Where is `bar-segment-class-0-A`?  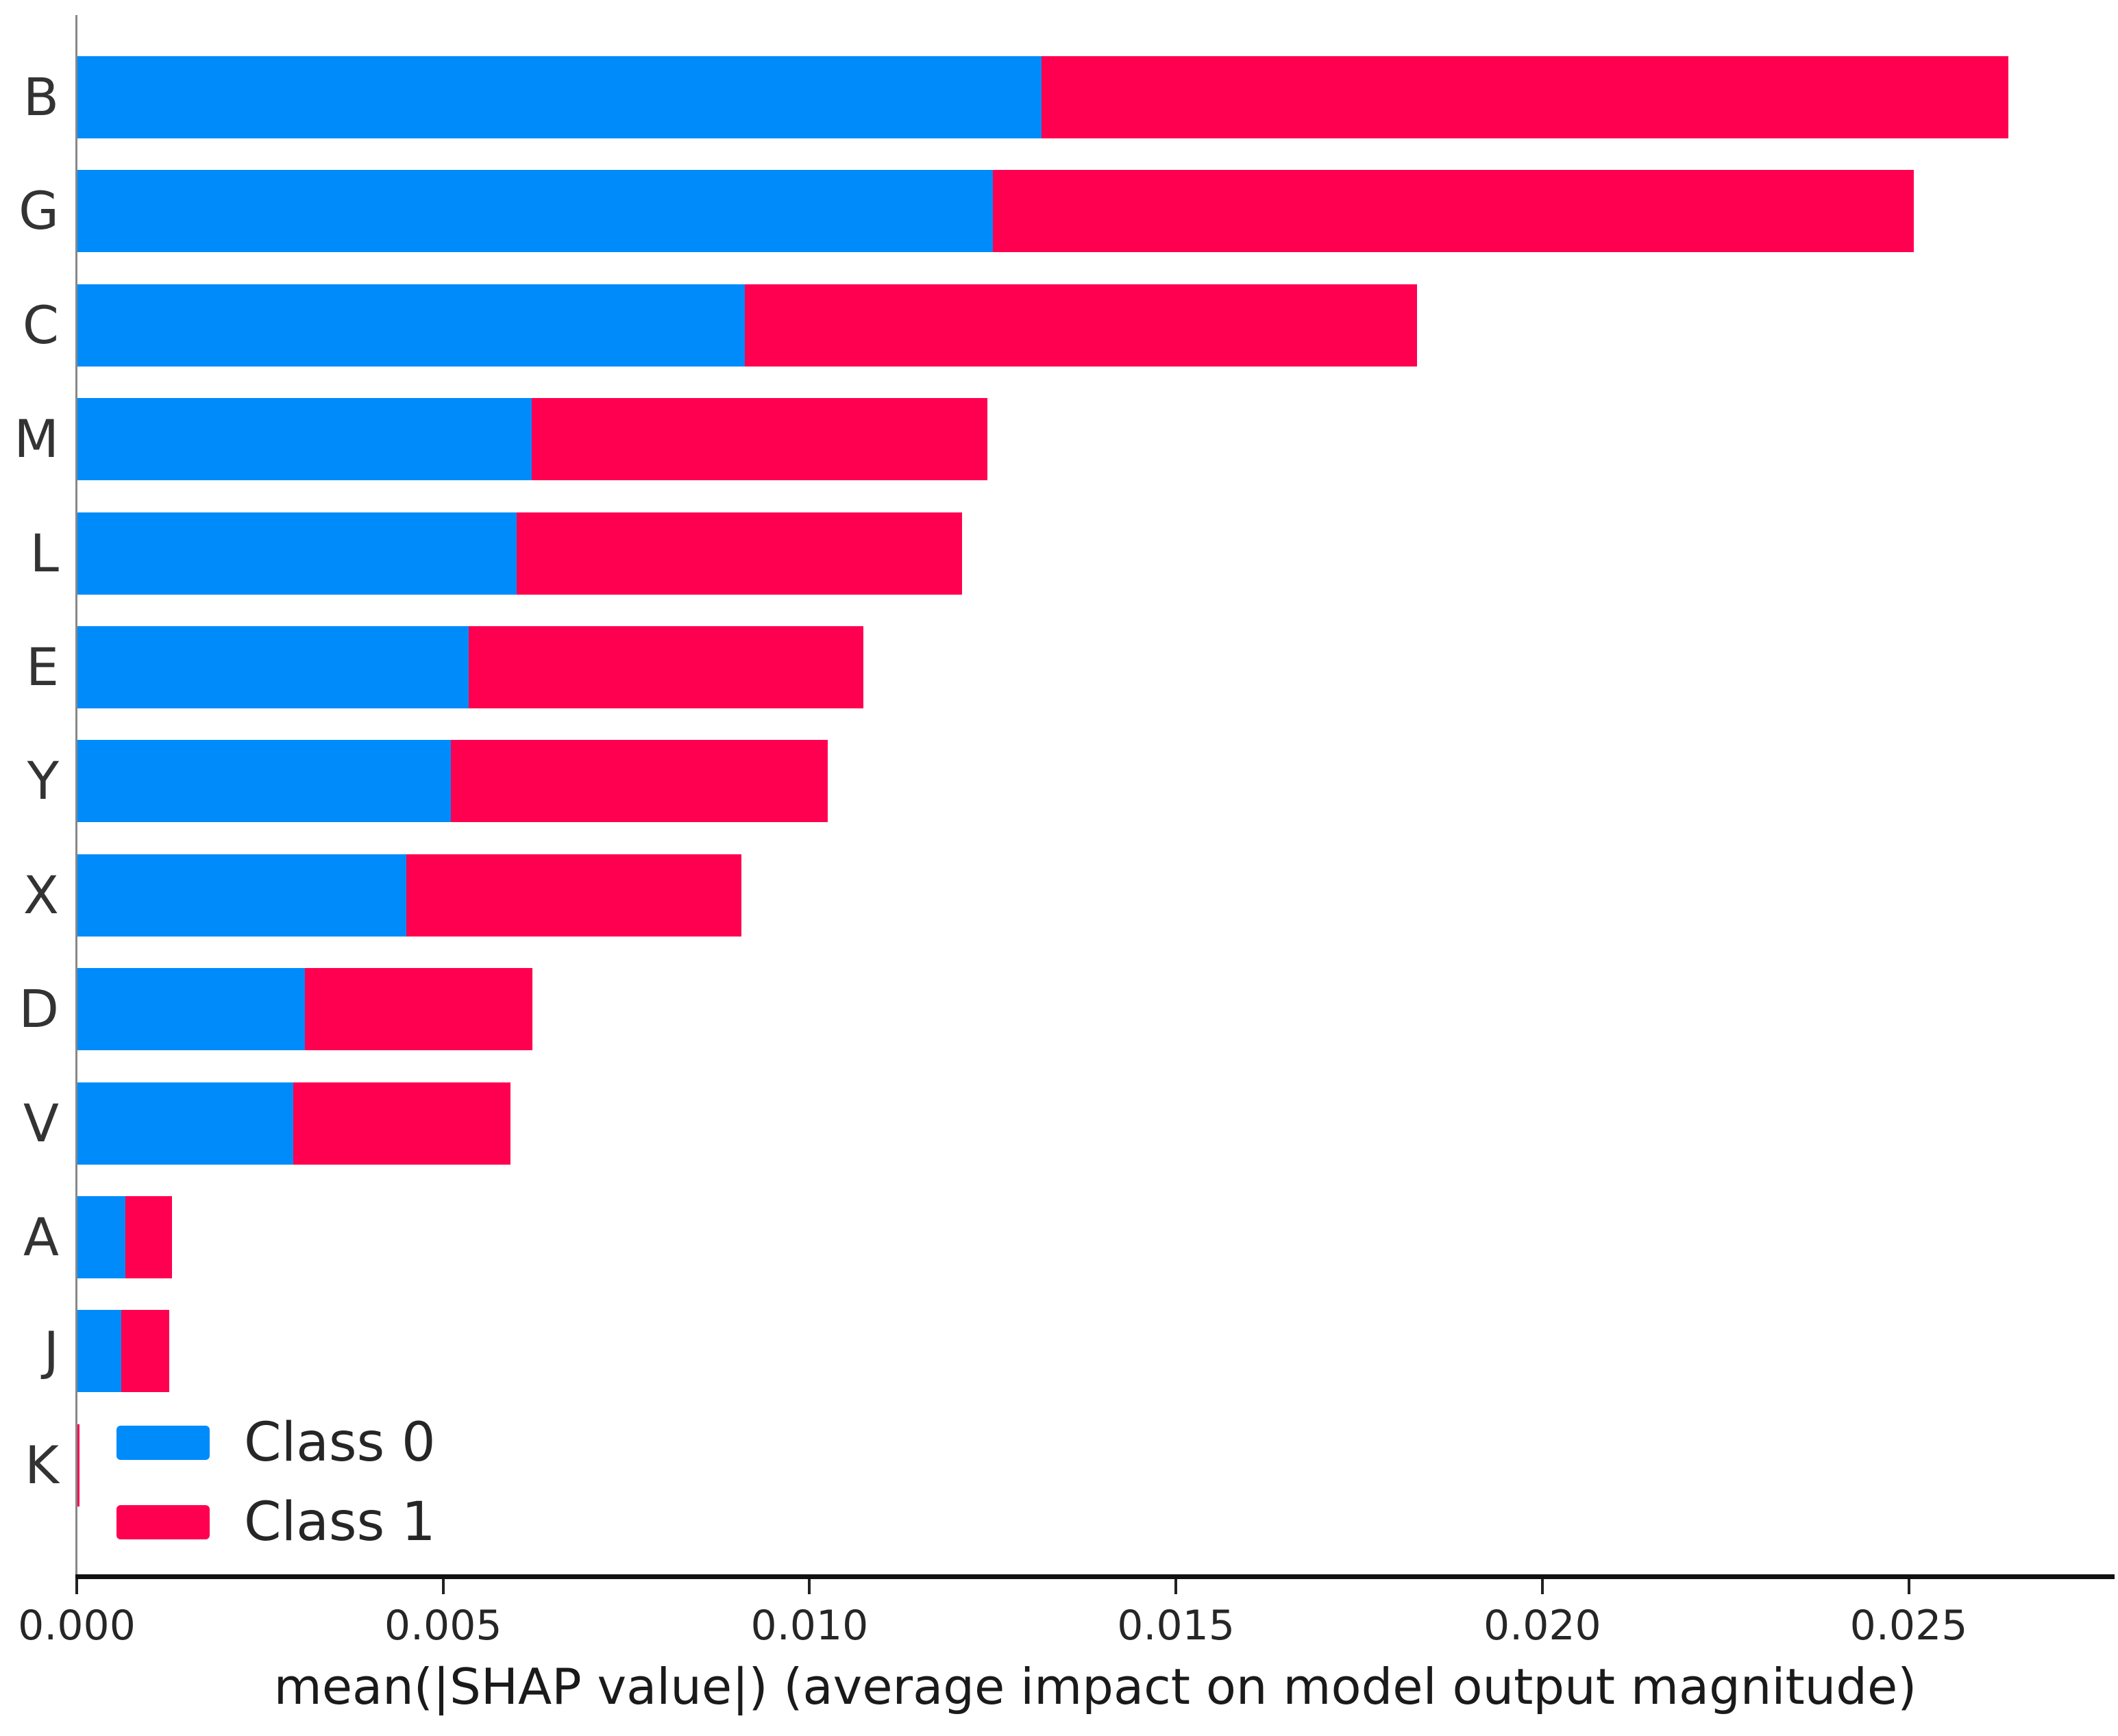 bar-segment-class-0-A is located at coordinates (101, 1237).